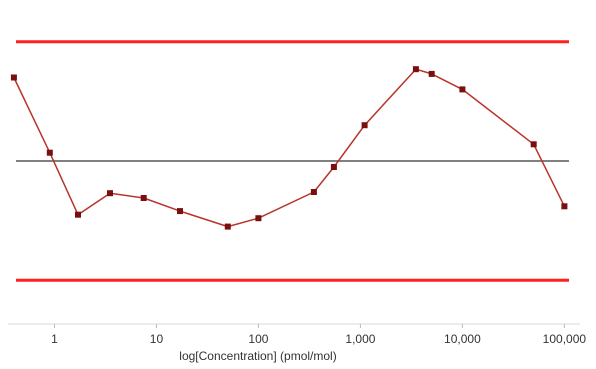 This screenshot has width=596, height=369. Describe the element at coordinates (54, 339) in the screenshot. I see `x-tick-label-0: 1` at that location.